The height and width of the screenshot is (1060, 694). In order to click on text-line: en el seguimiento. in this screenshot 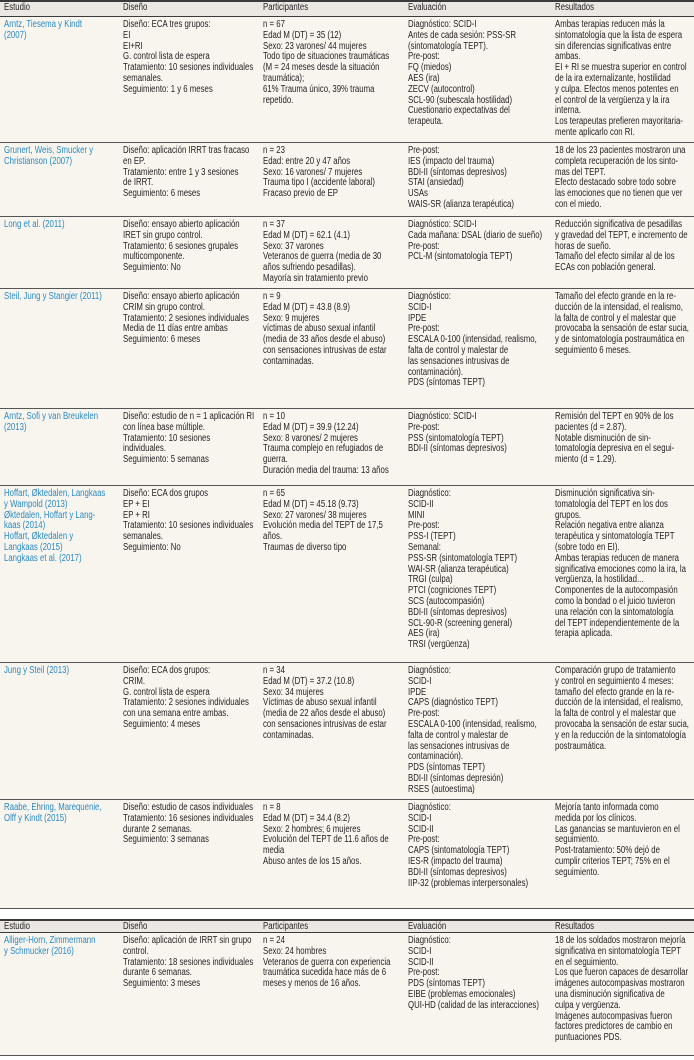, I will do `click(587, 962)`.